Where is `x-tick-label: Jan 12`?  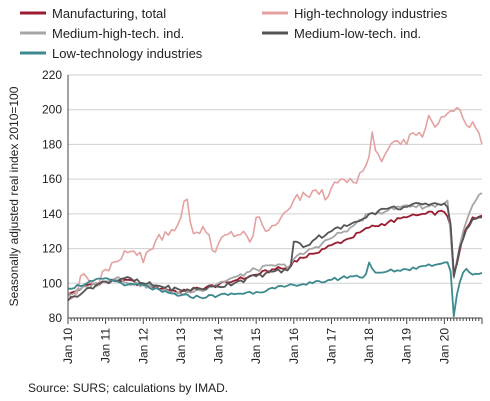
x-tick-label: Jan 12 is located at coordinates (143, 346).